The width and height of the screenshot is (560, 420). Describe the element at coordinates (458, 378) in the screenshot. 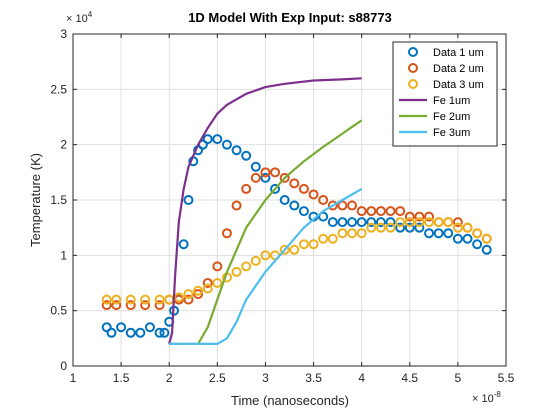

I see `x-tick-label-8: 5` at that location.